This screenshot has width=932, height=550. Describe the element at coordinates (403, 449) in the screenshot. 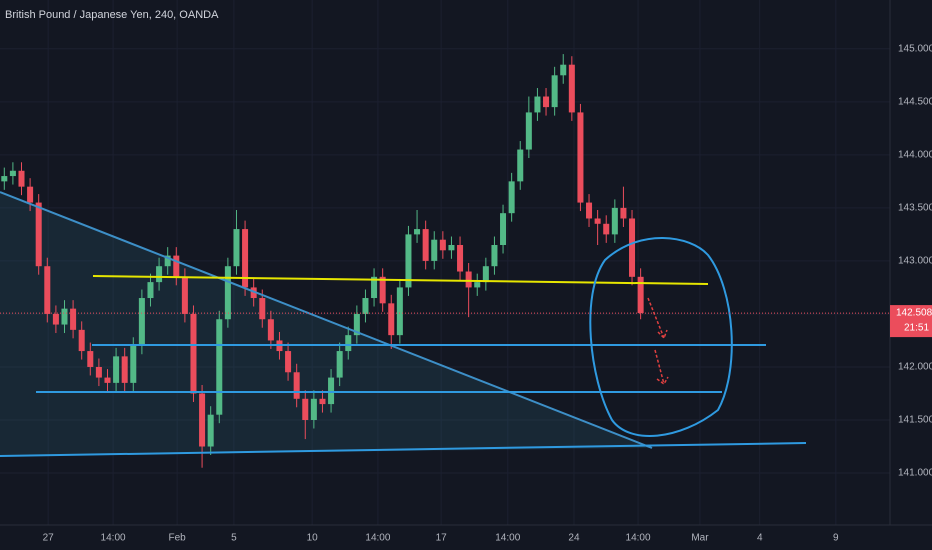

I see `base-line` at that location.